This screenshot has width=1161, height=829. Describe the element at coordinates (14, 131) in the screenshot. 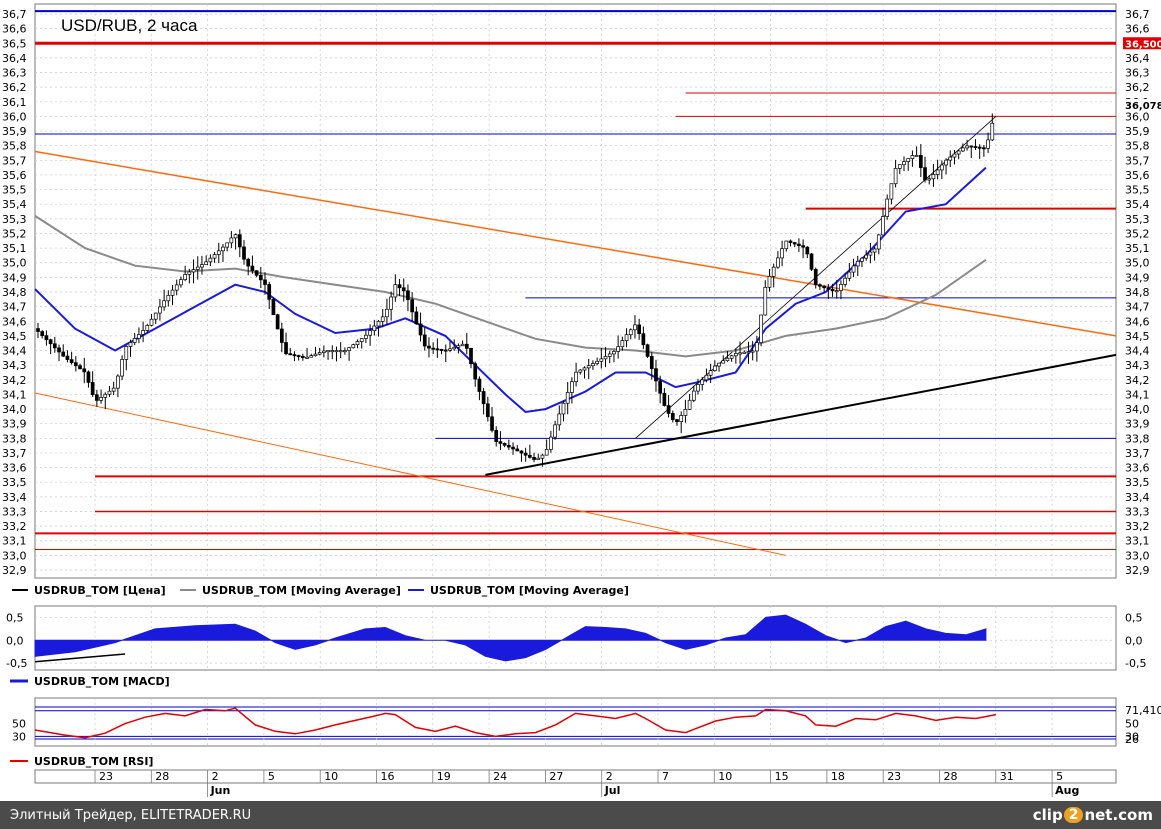

I see `y-tick-left: 35,9` at that location.